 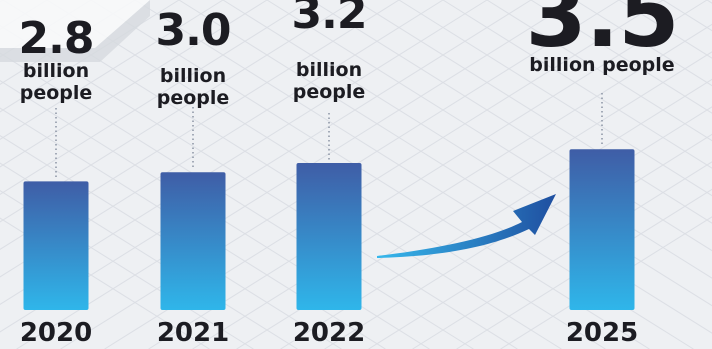 What do you see at coordinates (602, 229) in the screenshot?
I see `bar-2025` at bounding box center [602, 229].